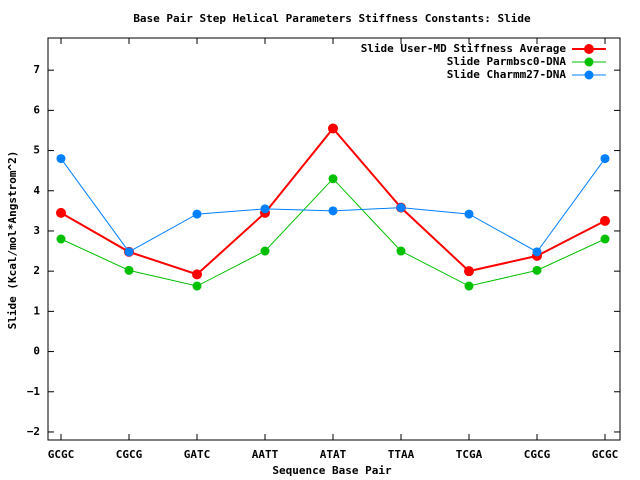 The height and width of the screenshot is (480, 640). I want to click on x-tick-label: TCGA, so click(469, 454).